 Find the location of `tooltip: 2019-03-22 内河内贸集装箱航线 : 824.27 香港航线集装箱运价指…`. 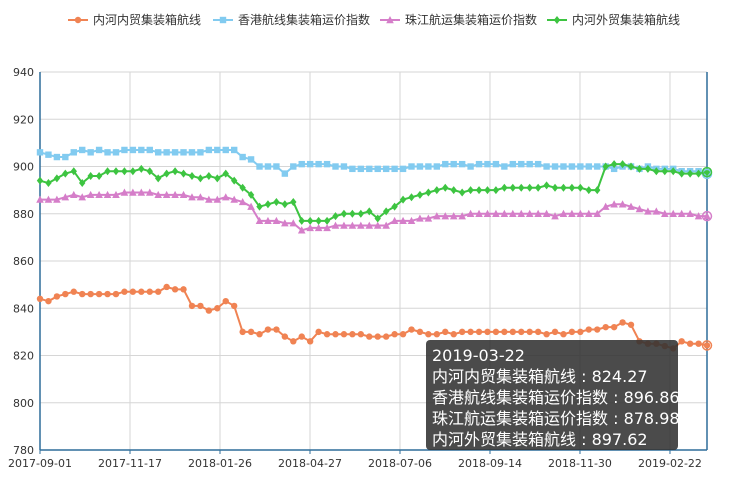

tooltip: 2019-03-22 内河内贸集装箱航线 : 824.27 香港航线集装箱运价指… is located at coordinates (553, 395).